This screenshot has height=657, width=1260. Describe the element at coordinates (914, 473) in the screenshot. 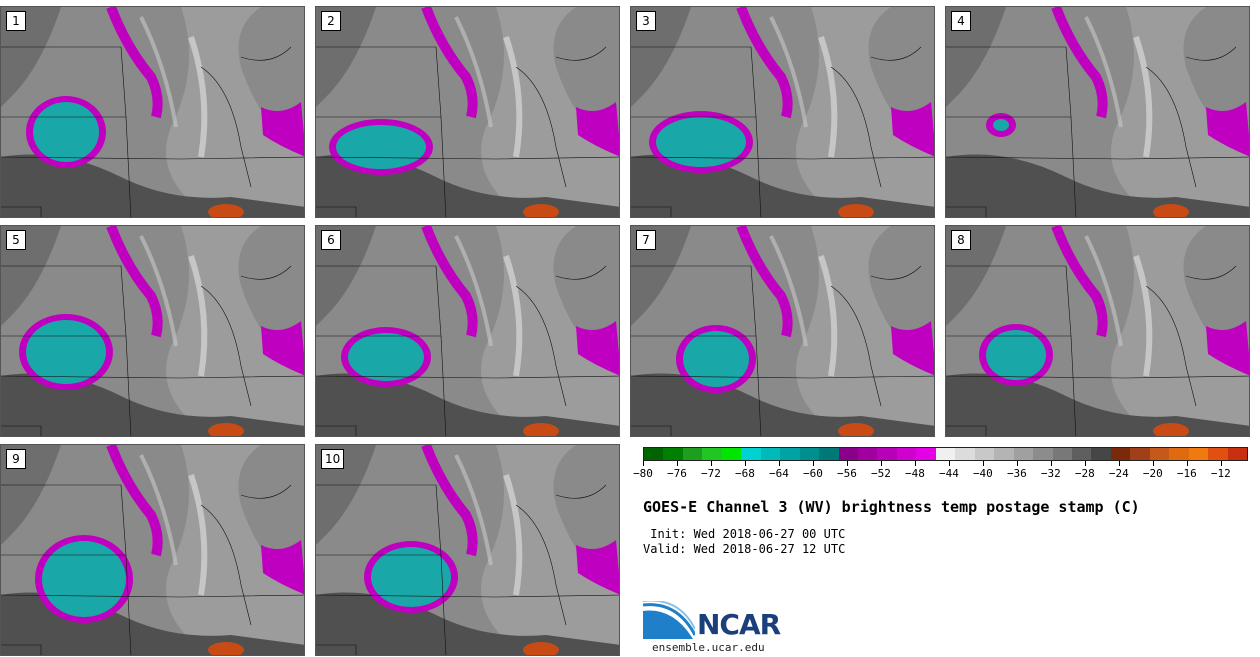

I see `colorbar-tick-label: −48` at that location.